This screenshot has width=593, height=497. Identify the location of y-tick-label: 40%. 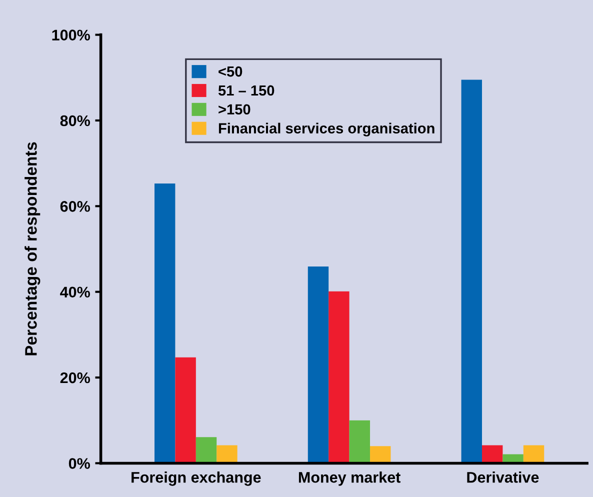
(75, 292).